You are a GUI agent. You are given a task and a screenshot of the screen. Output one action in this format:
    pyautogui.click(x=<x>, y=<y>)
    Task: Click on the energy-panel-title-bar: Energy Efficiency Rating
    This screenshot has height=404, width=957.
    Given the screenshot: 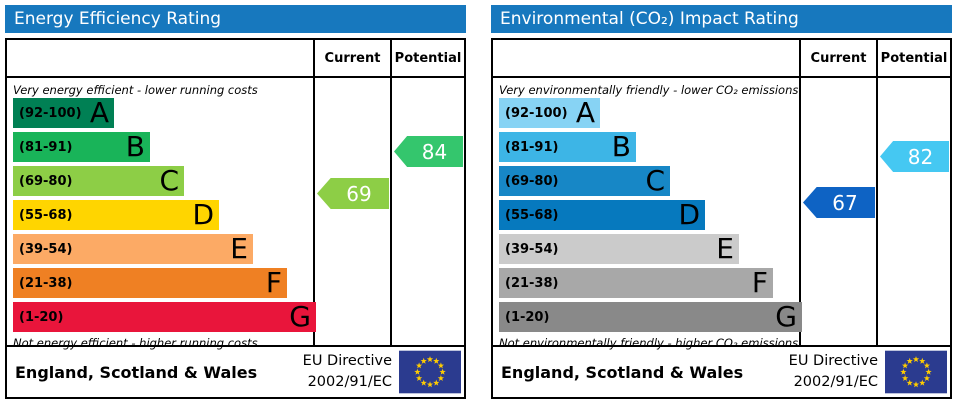 What is the action you would take?
    pyautogui.click(x=235, y=19)
    